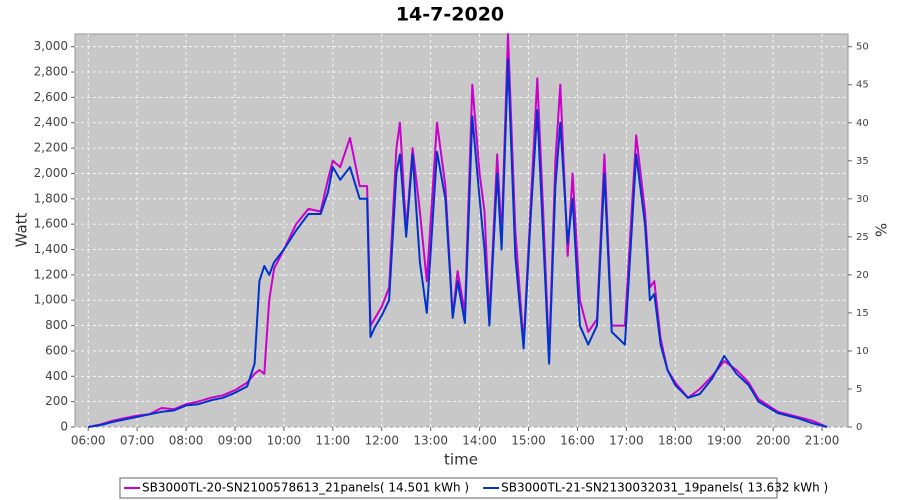 This screenshot has width=900, height=500. I want to click on y2-tick-label: 20, so click(862, 275).